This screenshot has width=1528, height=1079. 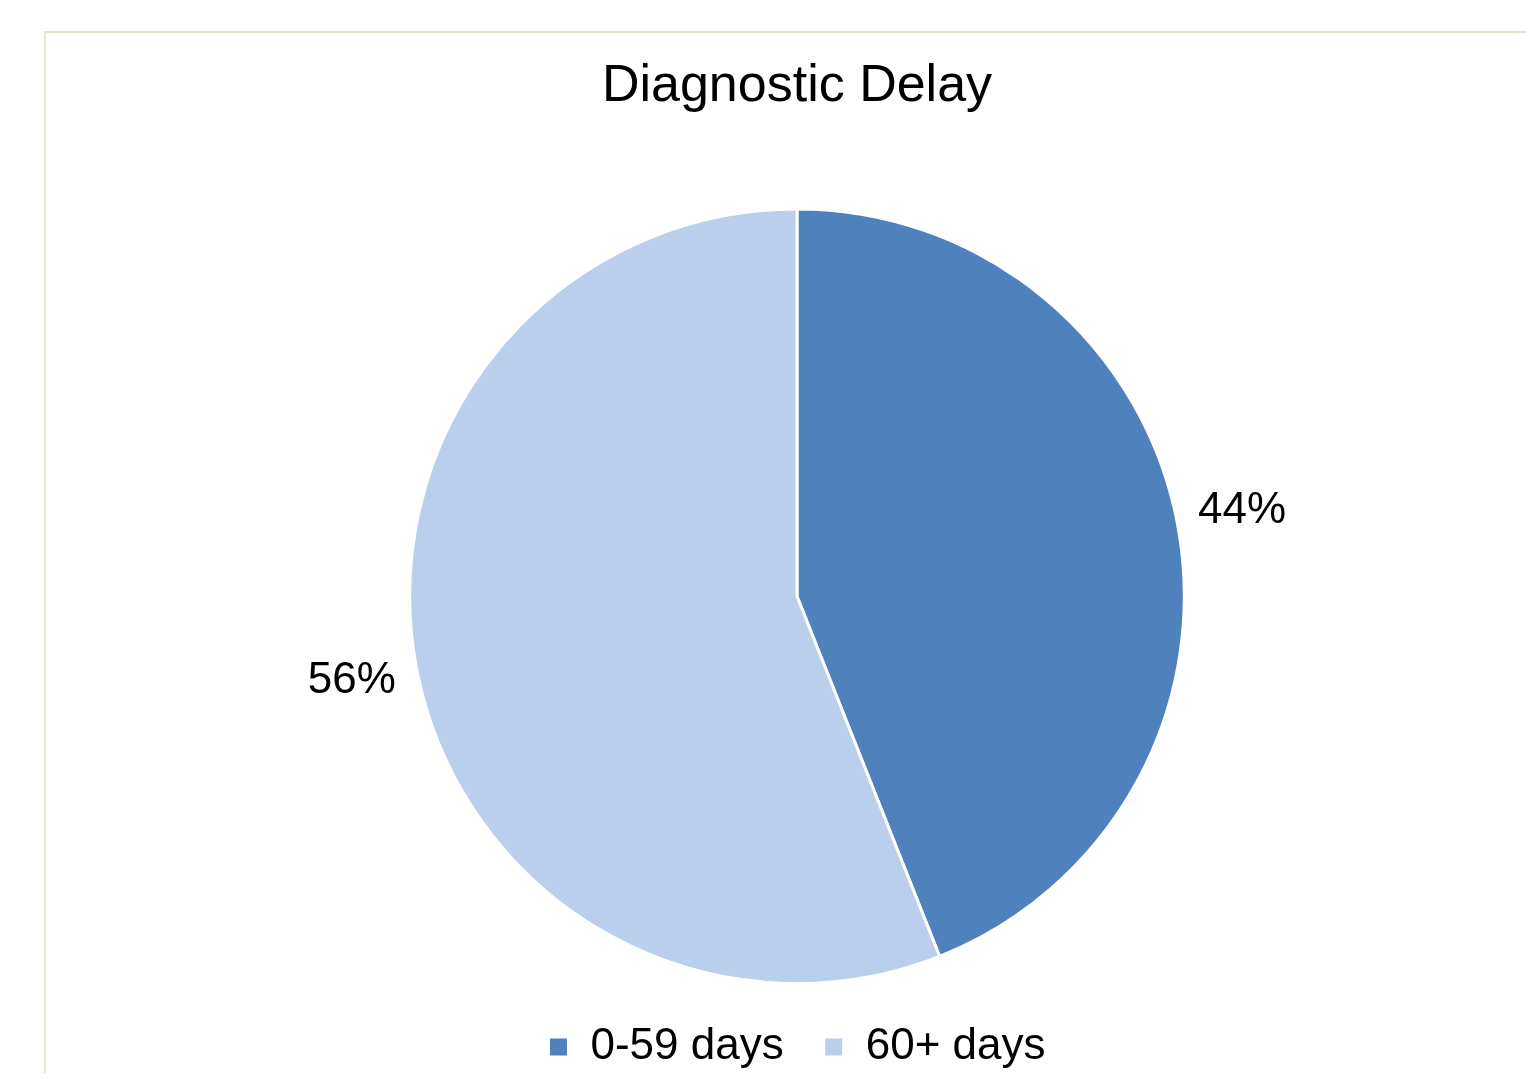 What do you see at coordinates (1242, 508) in the screenshot?
I see `data-label: 44%` at bounding box center [1242, 508].